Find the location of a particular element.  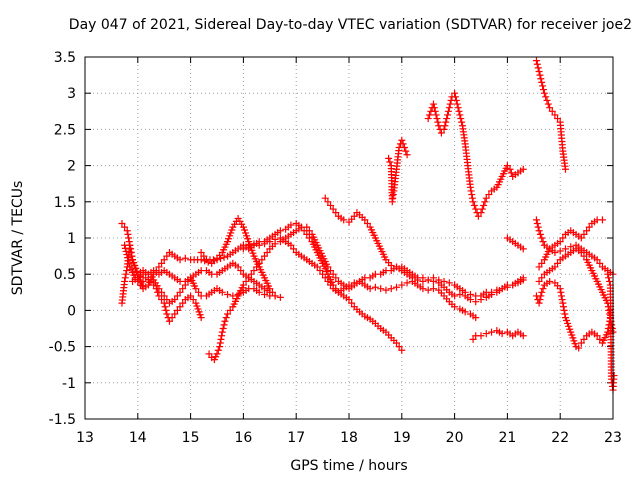

y-tick-label: -0.5 is located at coordinates (62, 348).